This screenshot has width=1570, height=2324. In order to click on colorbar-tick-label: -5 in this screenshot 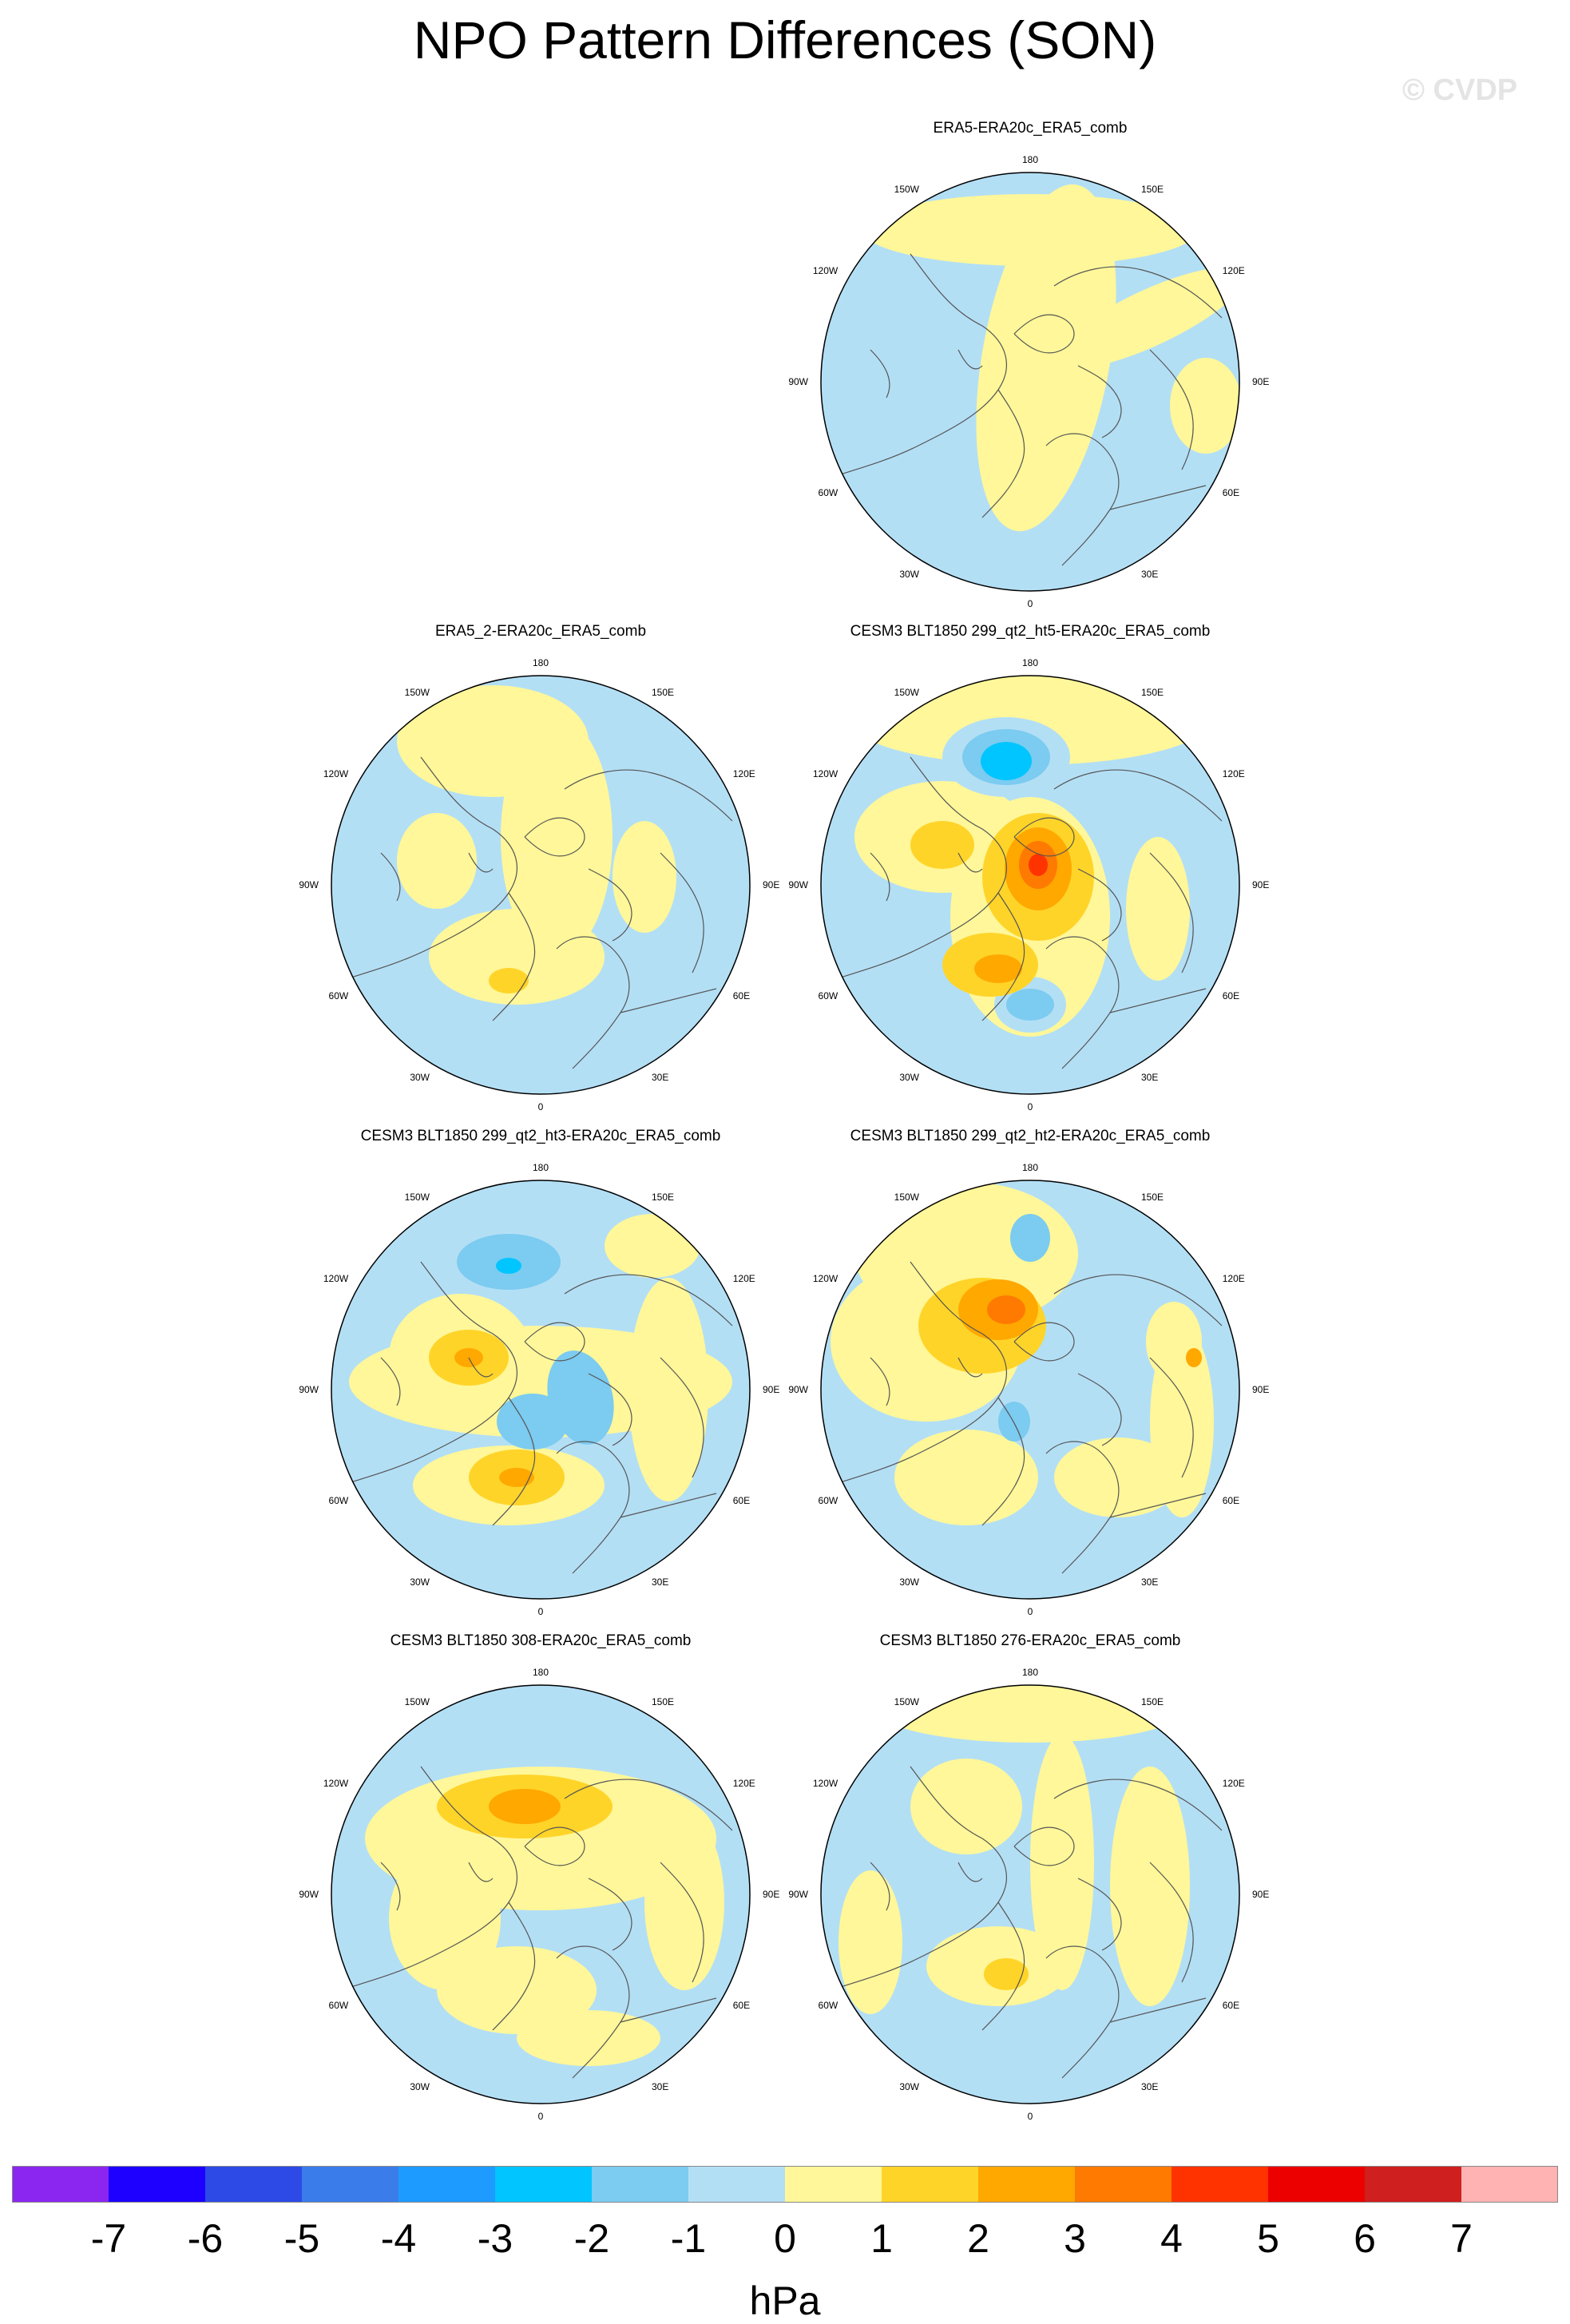, I will do `click(301, 2238)`.